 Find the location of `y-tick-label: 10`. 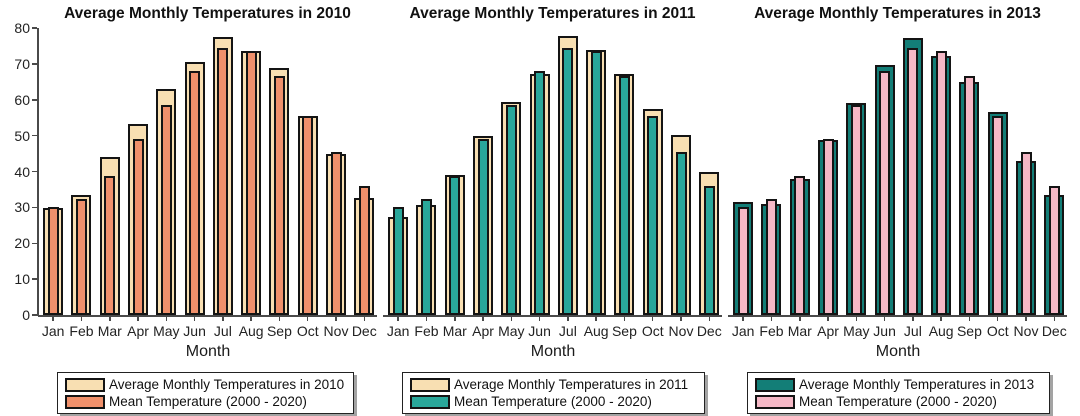

y-tick-label: 10 is located at coordinates (22, 279).